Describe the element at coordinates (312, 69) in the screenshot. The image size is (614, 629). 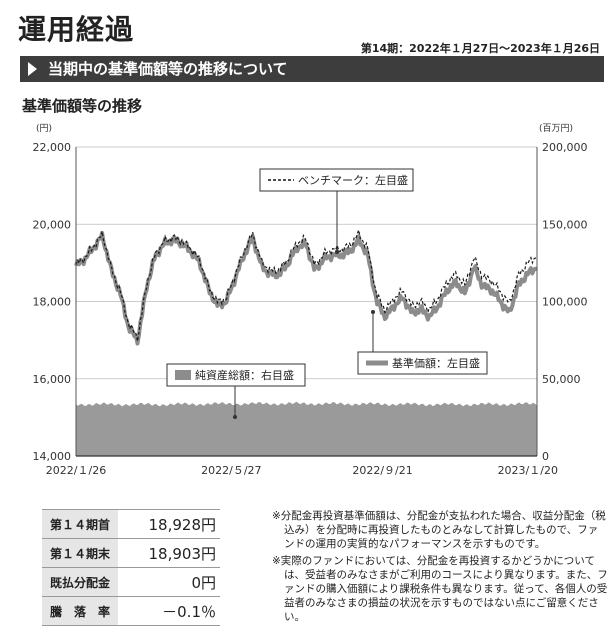
I see `section-banner: 当期中の基準価額等の推移について` at that location.